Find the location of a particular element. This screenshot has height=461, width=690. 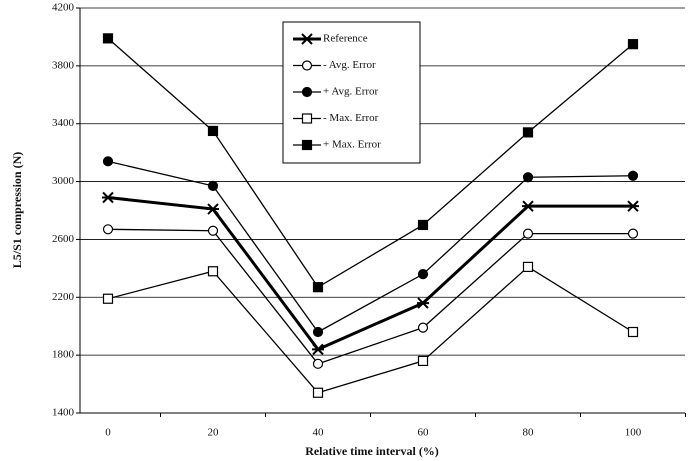

y-tick-label: 3000 is located at coordinates (63, 181).